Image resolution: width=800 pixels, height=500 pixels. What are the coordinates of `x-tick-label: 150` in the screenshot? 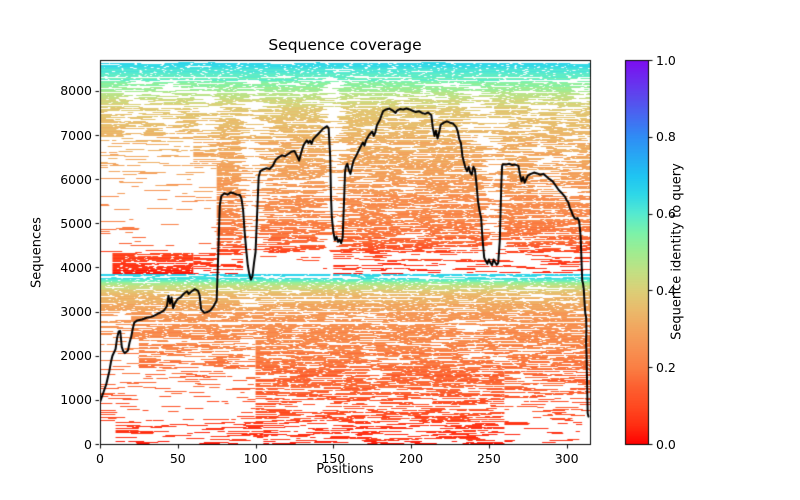 It's located at (333, 458).